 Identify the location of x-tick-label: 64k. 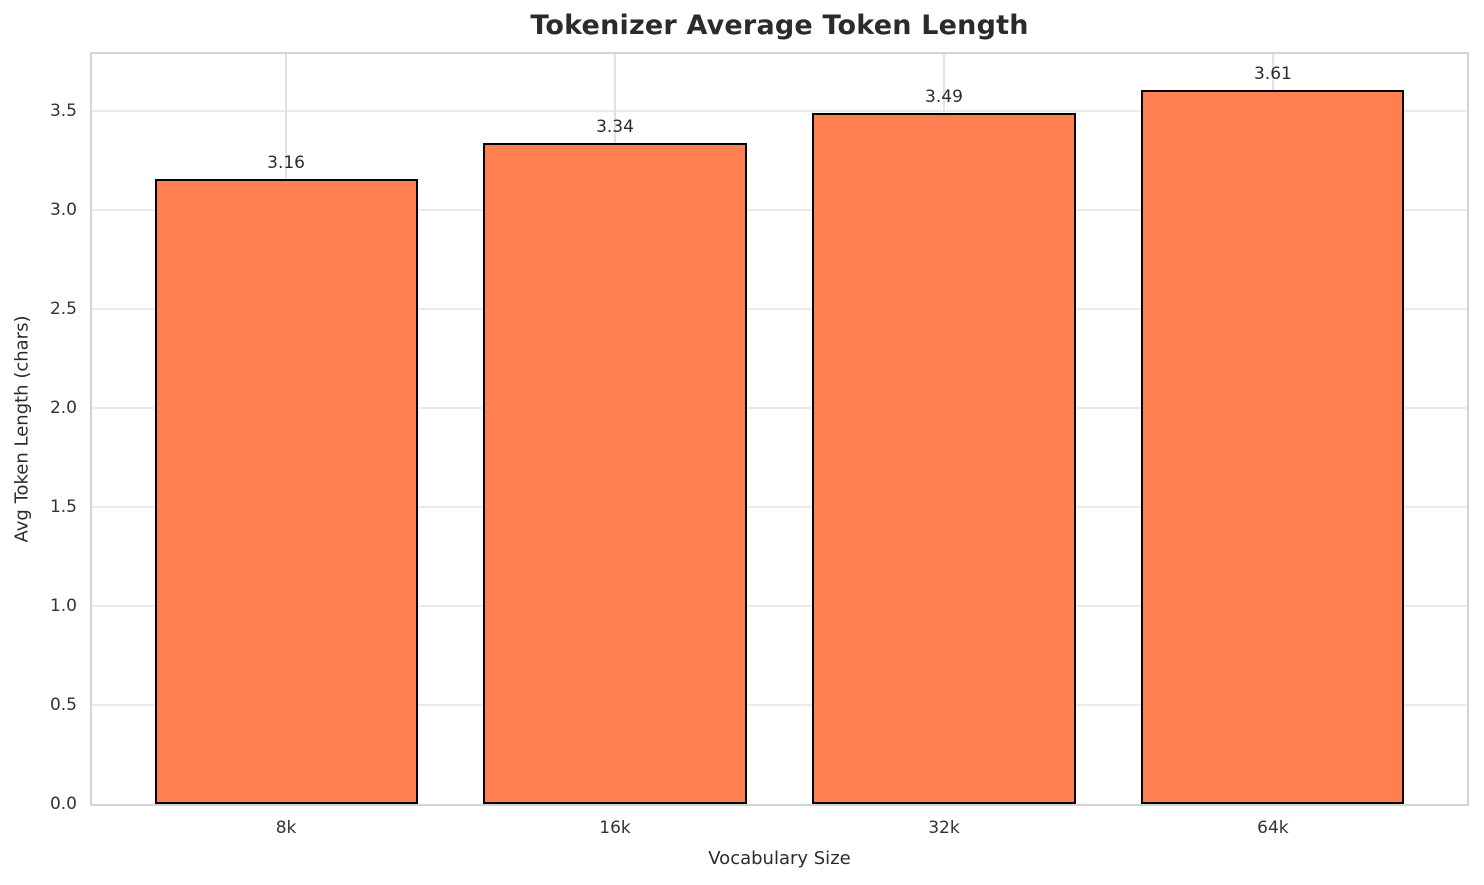
(1273, 828).